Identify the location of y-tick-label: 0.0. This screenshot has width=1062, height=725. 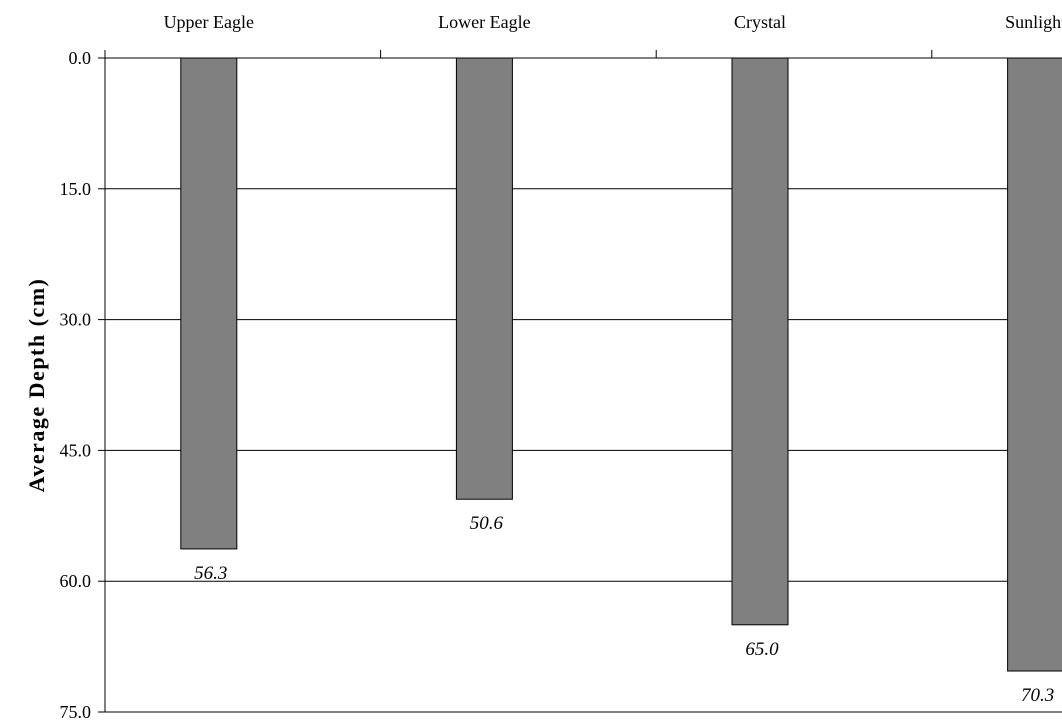
(80, 58).